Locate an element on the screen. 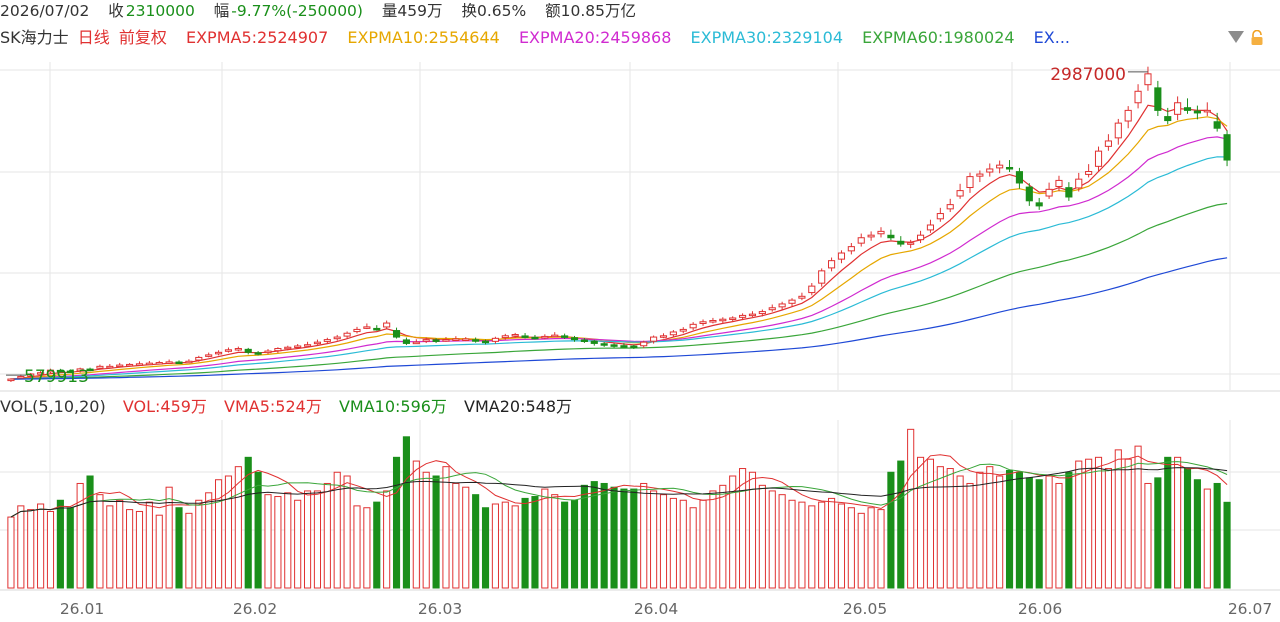  amount-text: 额10.85万亿 is located at coordinates (591, 11).